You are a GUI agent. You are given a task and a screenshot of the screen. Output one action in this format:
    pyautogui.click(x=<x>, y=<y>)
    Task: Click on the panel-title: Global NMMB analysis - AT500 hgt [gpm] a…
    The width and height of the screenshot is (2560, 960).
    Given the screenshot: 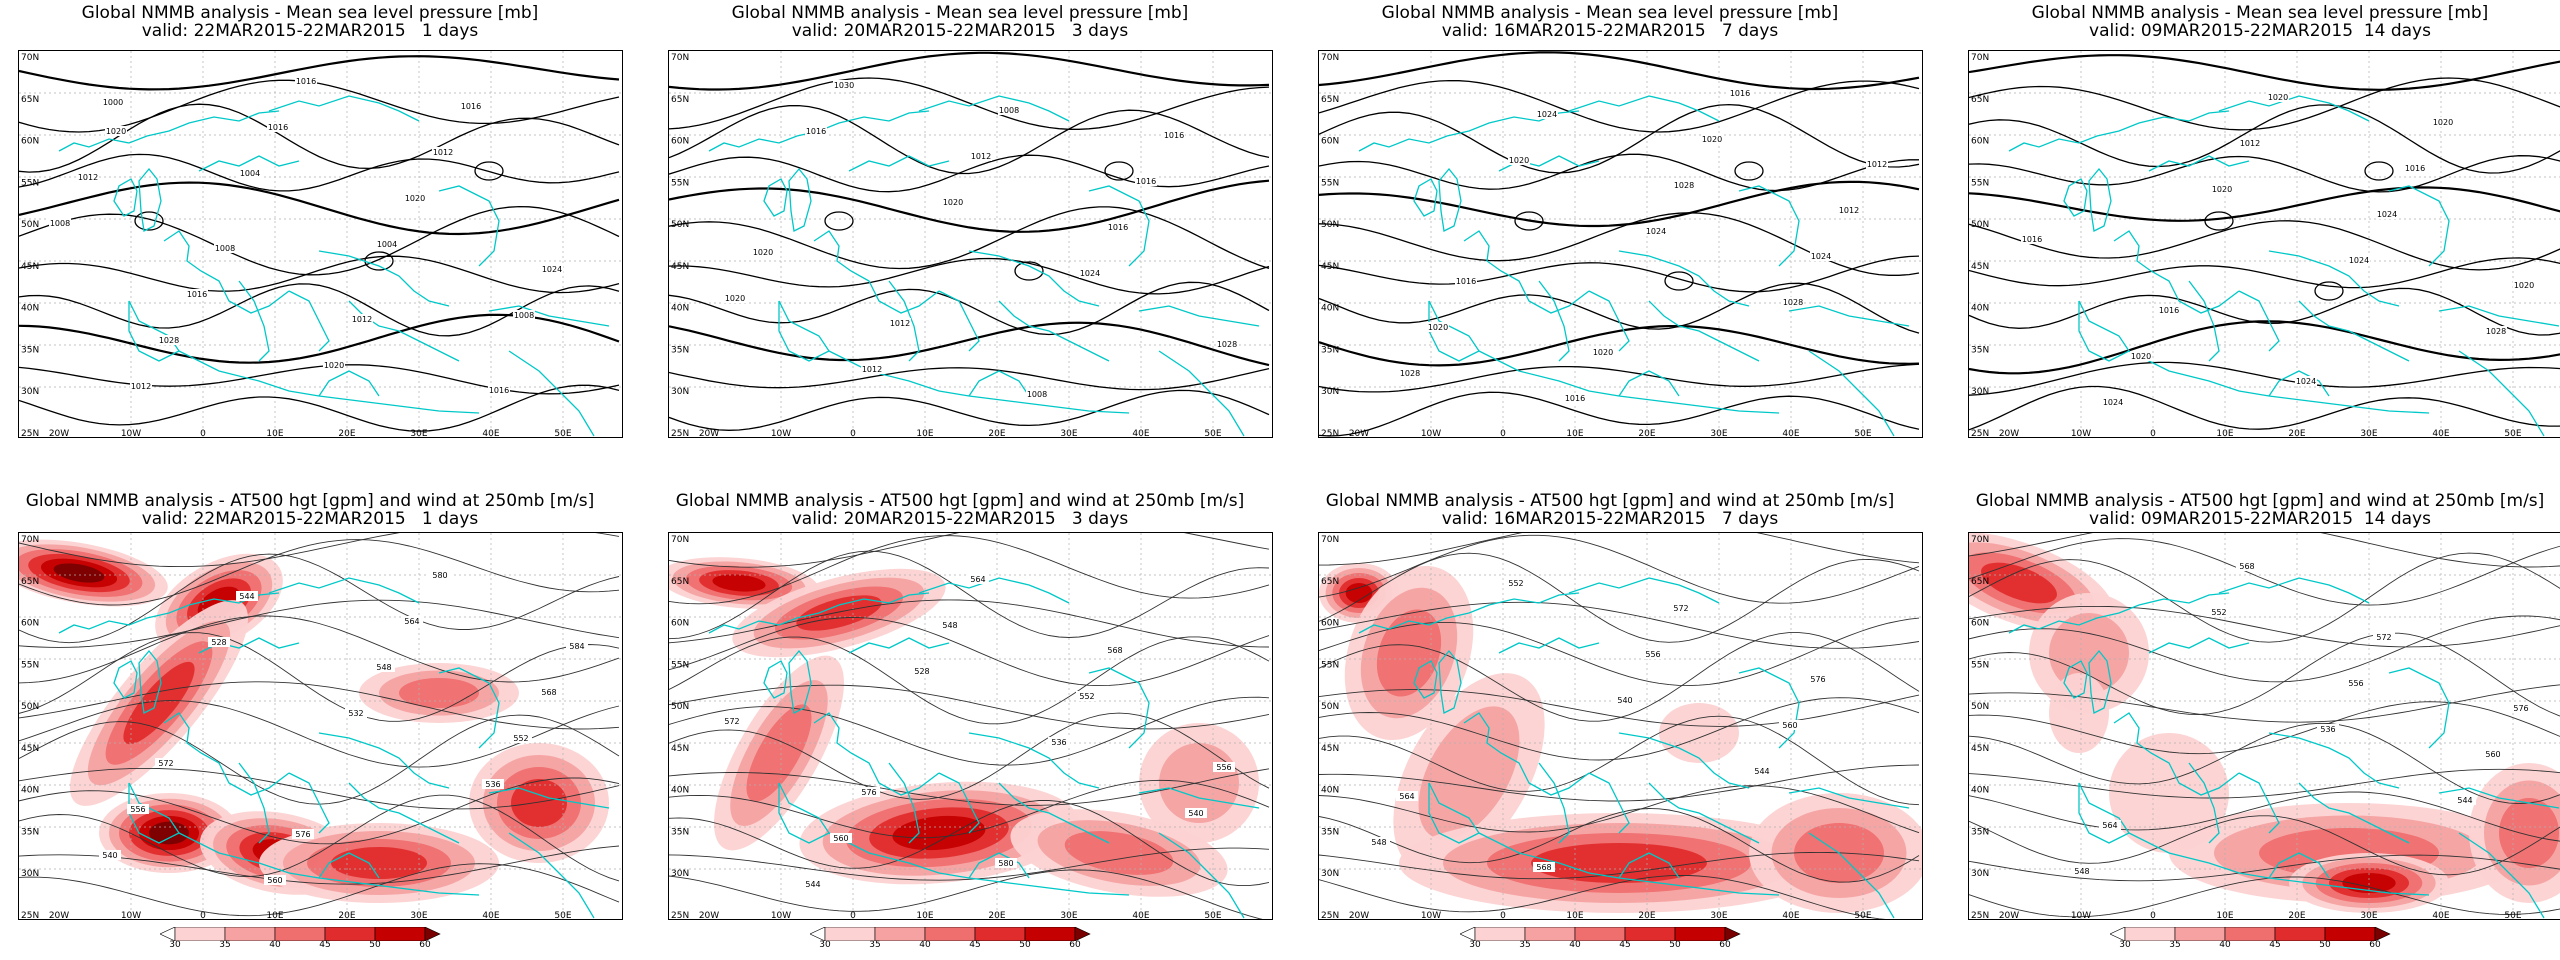 What is the action you would take?
    pyautogui.click(x=1610, y=501)
    